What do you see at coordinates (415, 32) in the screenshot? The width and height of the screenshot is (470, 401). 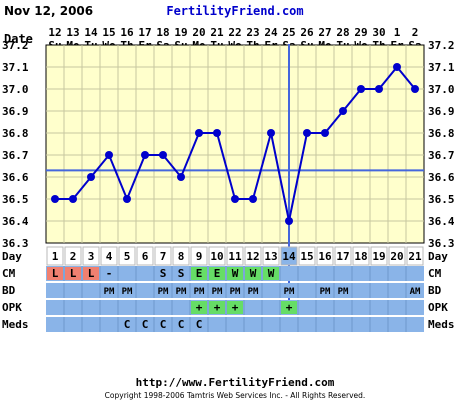 I see `date-label: 2` at bounding box center [415, 32].